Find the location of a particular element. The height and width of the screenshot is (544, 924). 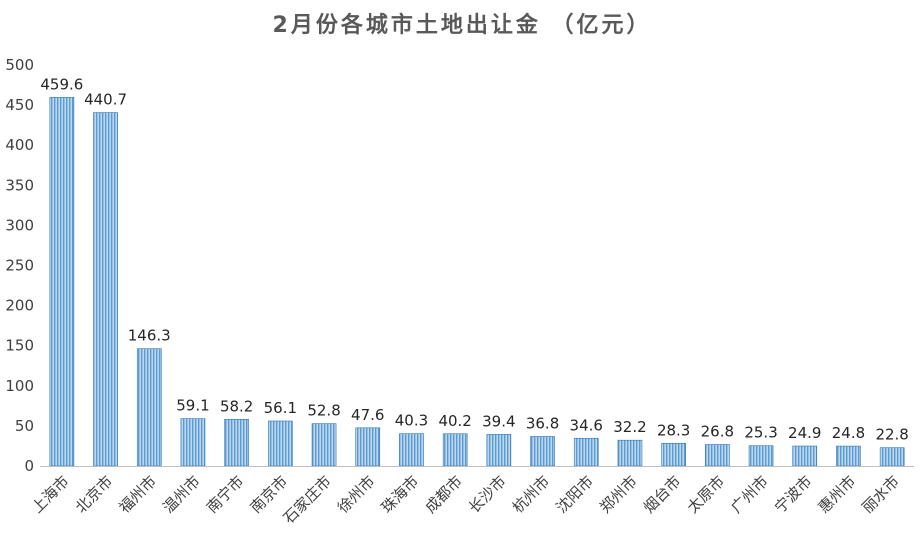

data-label: 28.3 is located at coordinates (673, 430).